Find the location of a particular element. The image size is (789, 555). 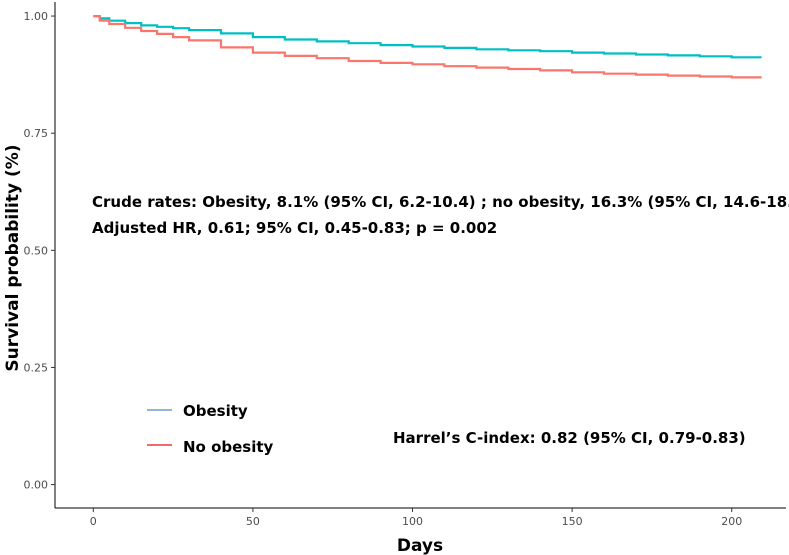

series-line-obesity is located at coordinates (427, 37).